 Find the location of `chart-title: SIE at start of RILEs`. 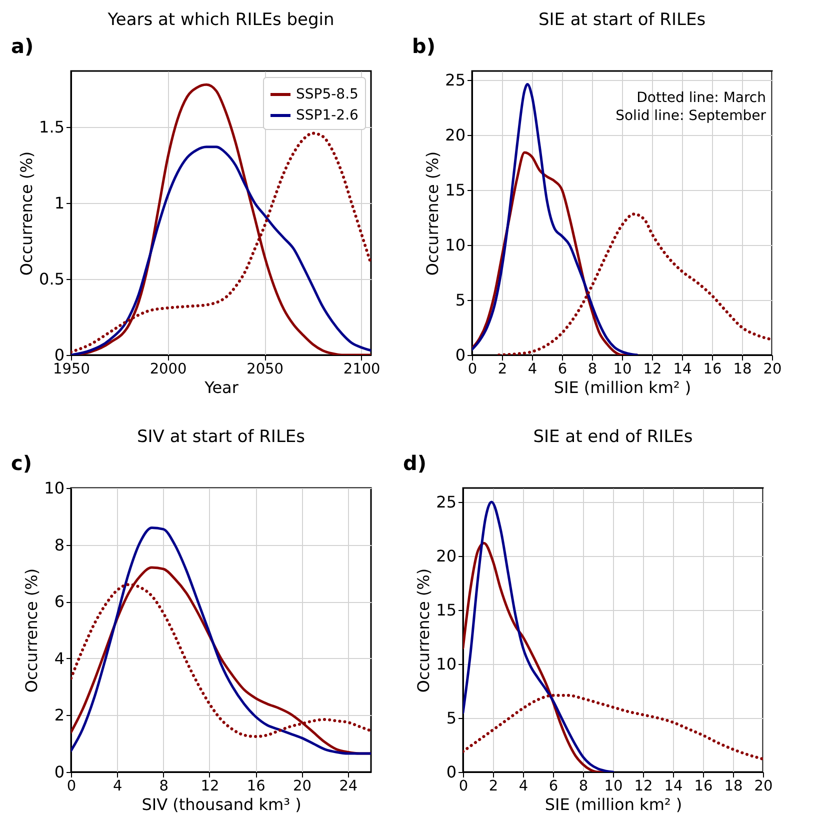

chart-title: SIE at start of RILEs is located at coordinates (622, 20).